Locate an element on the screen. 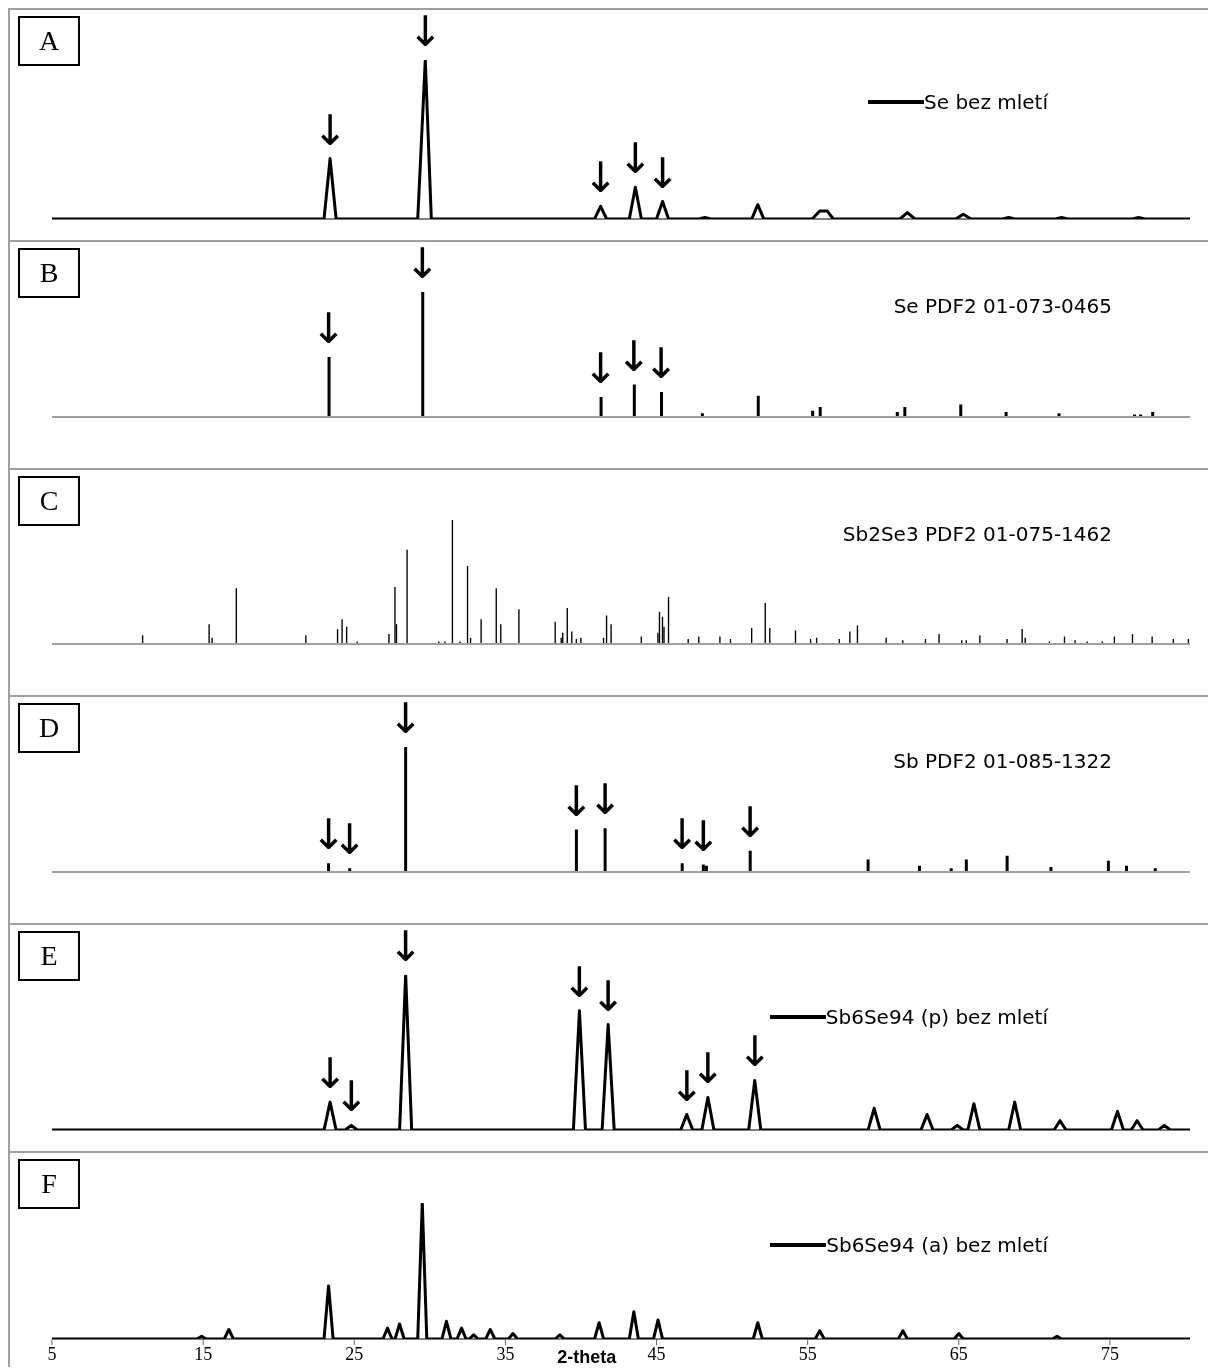  x-tick-label: 25 is located at coordinates (354, 1353).